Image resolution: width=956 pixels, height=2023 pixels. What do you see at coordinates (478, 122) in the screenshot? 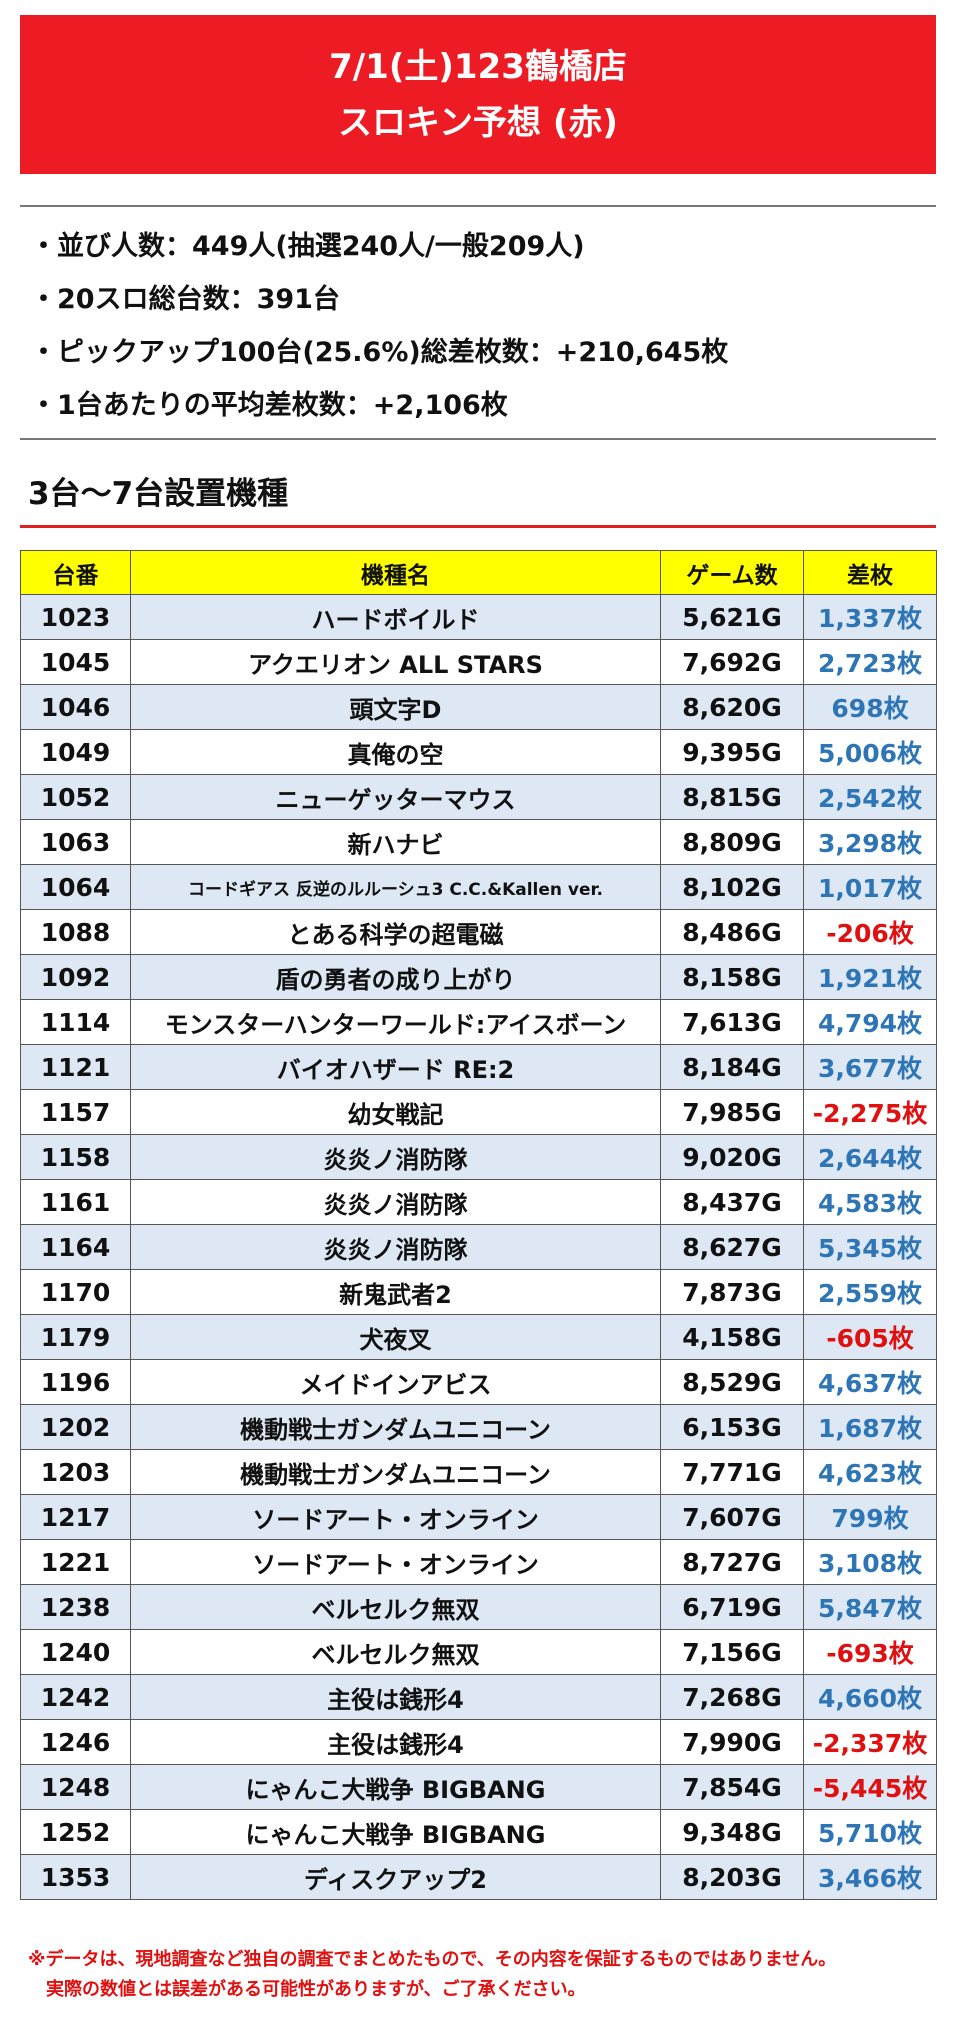
I see `prediction-title: スロキン予想 (赤)` at bounding box center [478, 122].